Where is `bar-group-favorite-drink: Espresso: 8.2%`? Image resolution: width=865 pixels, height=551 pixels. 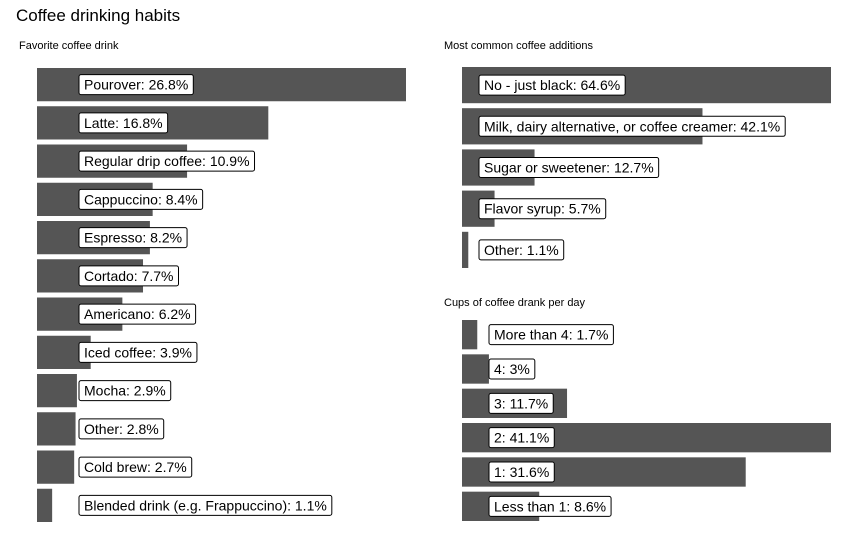 bar-group-favorite-drink: Espresso: 8.2% is located at coordinates (112, 238).